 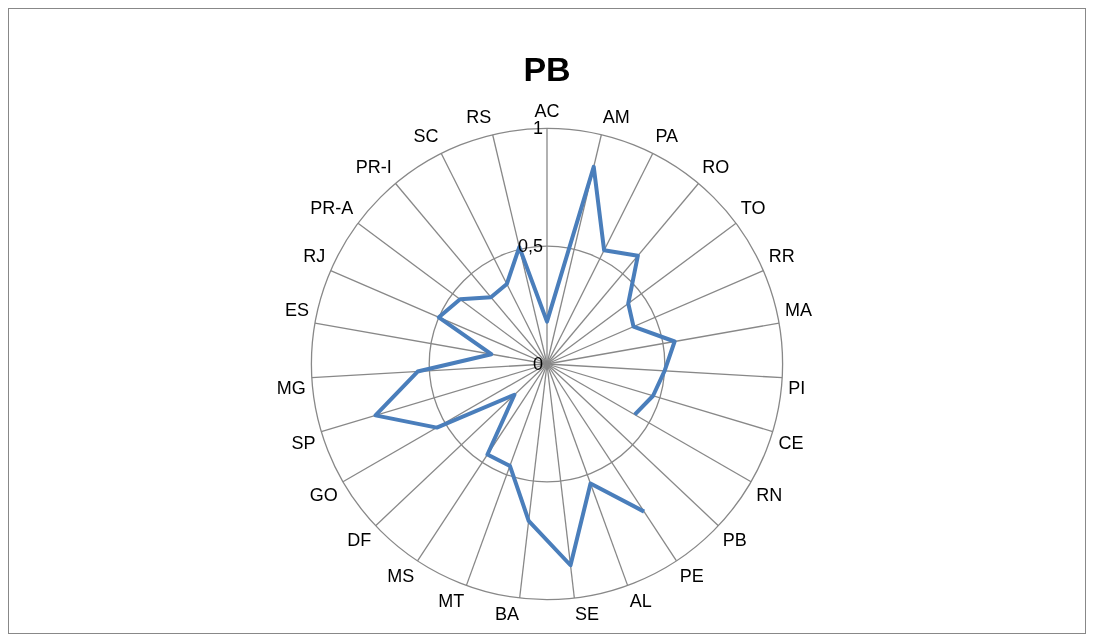 I want to click on spoke-label: DF, so click(x=359, y=539).